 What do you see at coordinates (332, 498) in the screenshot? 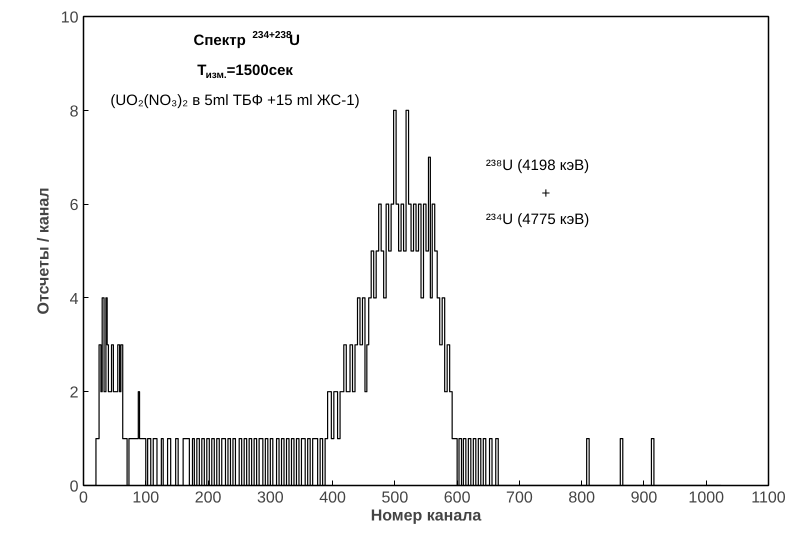
I see `x-tick-label: 400` at bounding box center [332, 498].